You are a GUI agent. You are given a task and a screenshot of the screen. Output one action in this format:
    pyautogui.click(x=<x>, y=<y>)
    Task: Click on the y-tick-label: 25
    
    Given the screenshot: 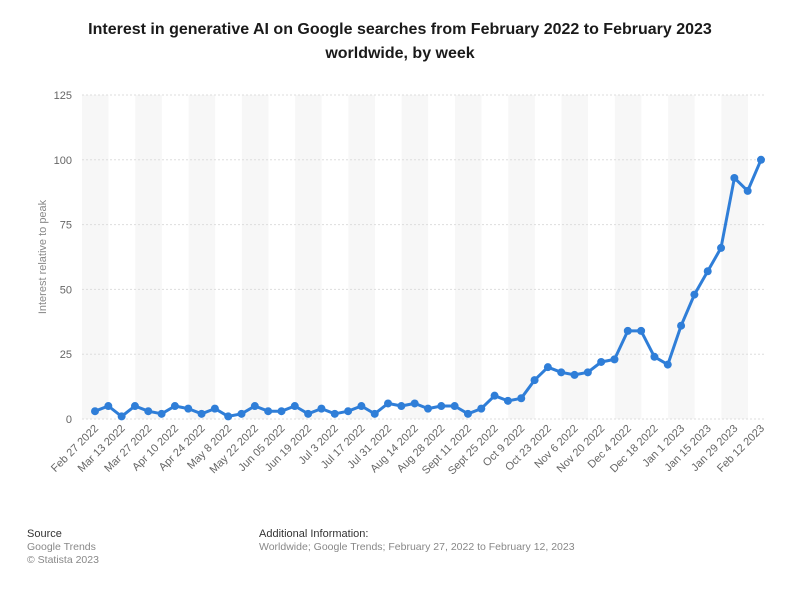 What is the action you would take?
    pyautogui.click(x=66, y=355)
    